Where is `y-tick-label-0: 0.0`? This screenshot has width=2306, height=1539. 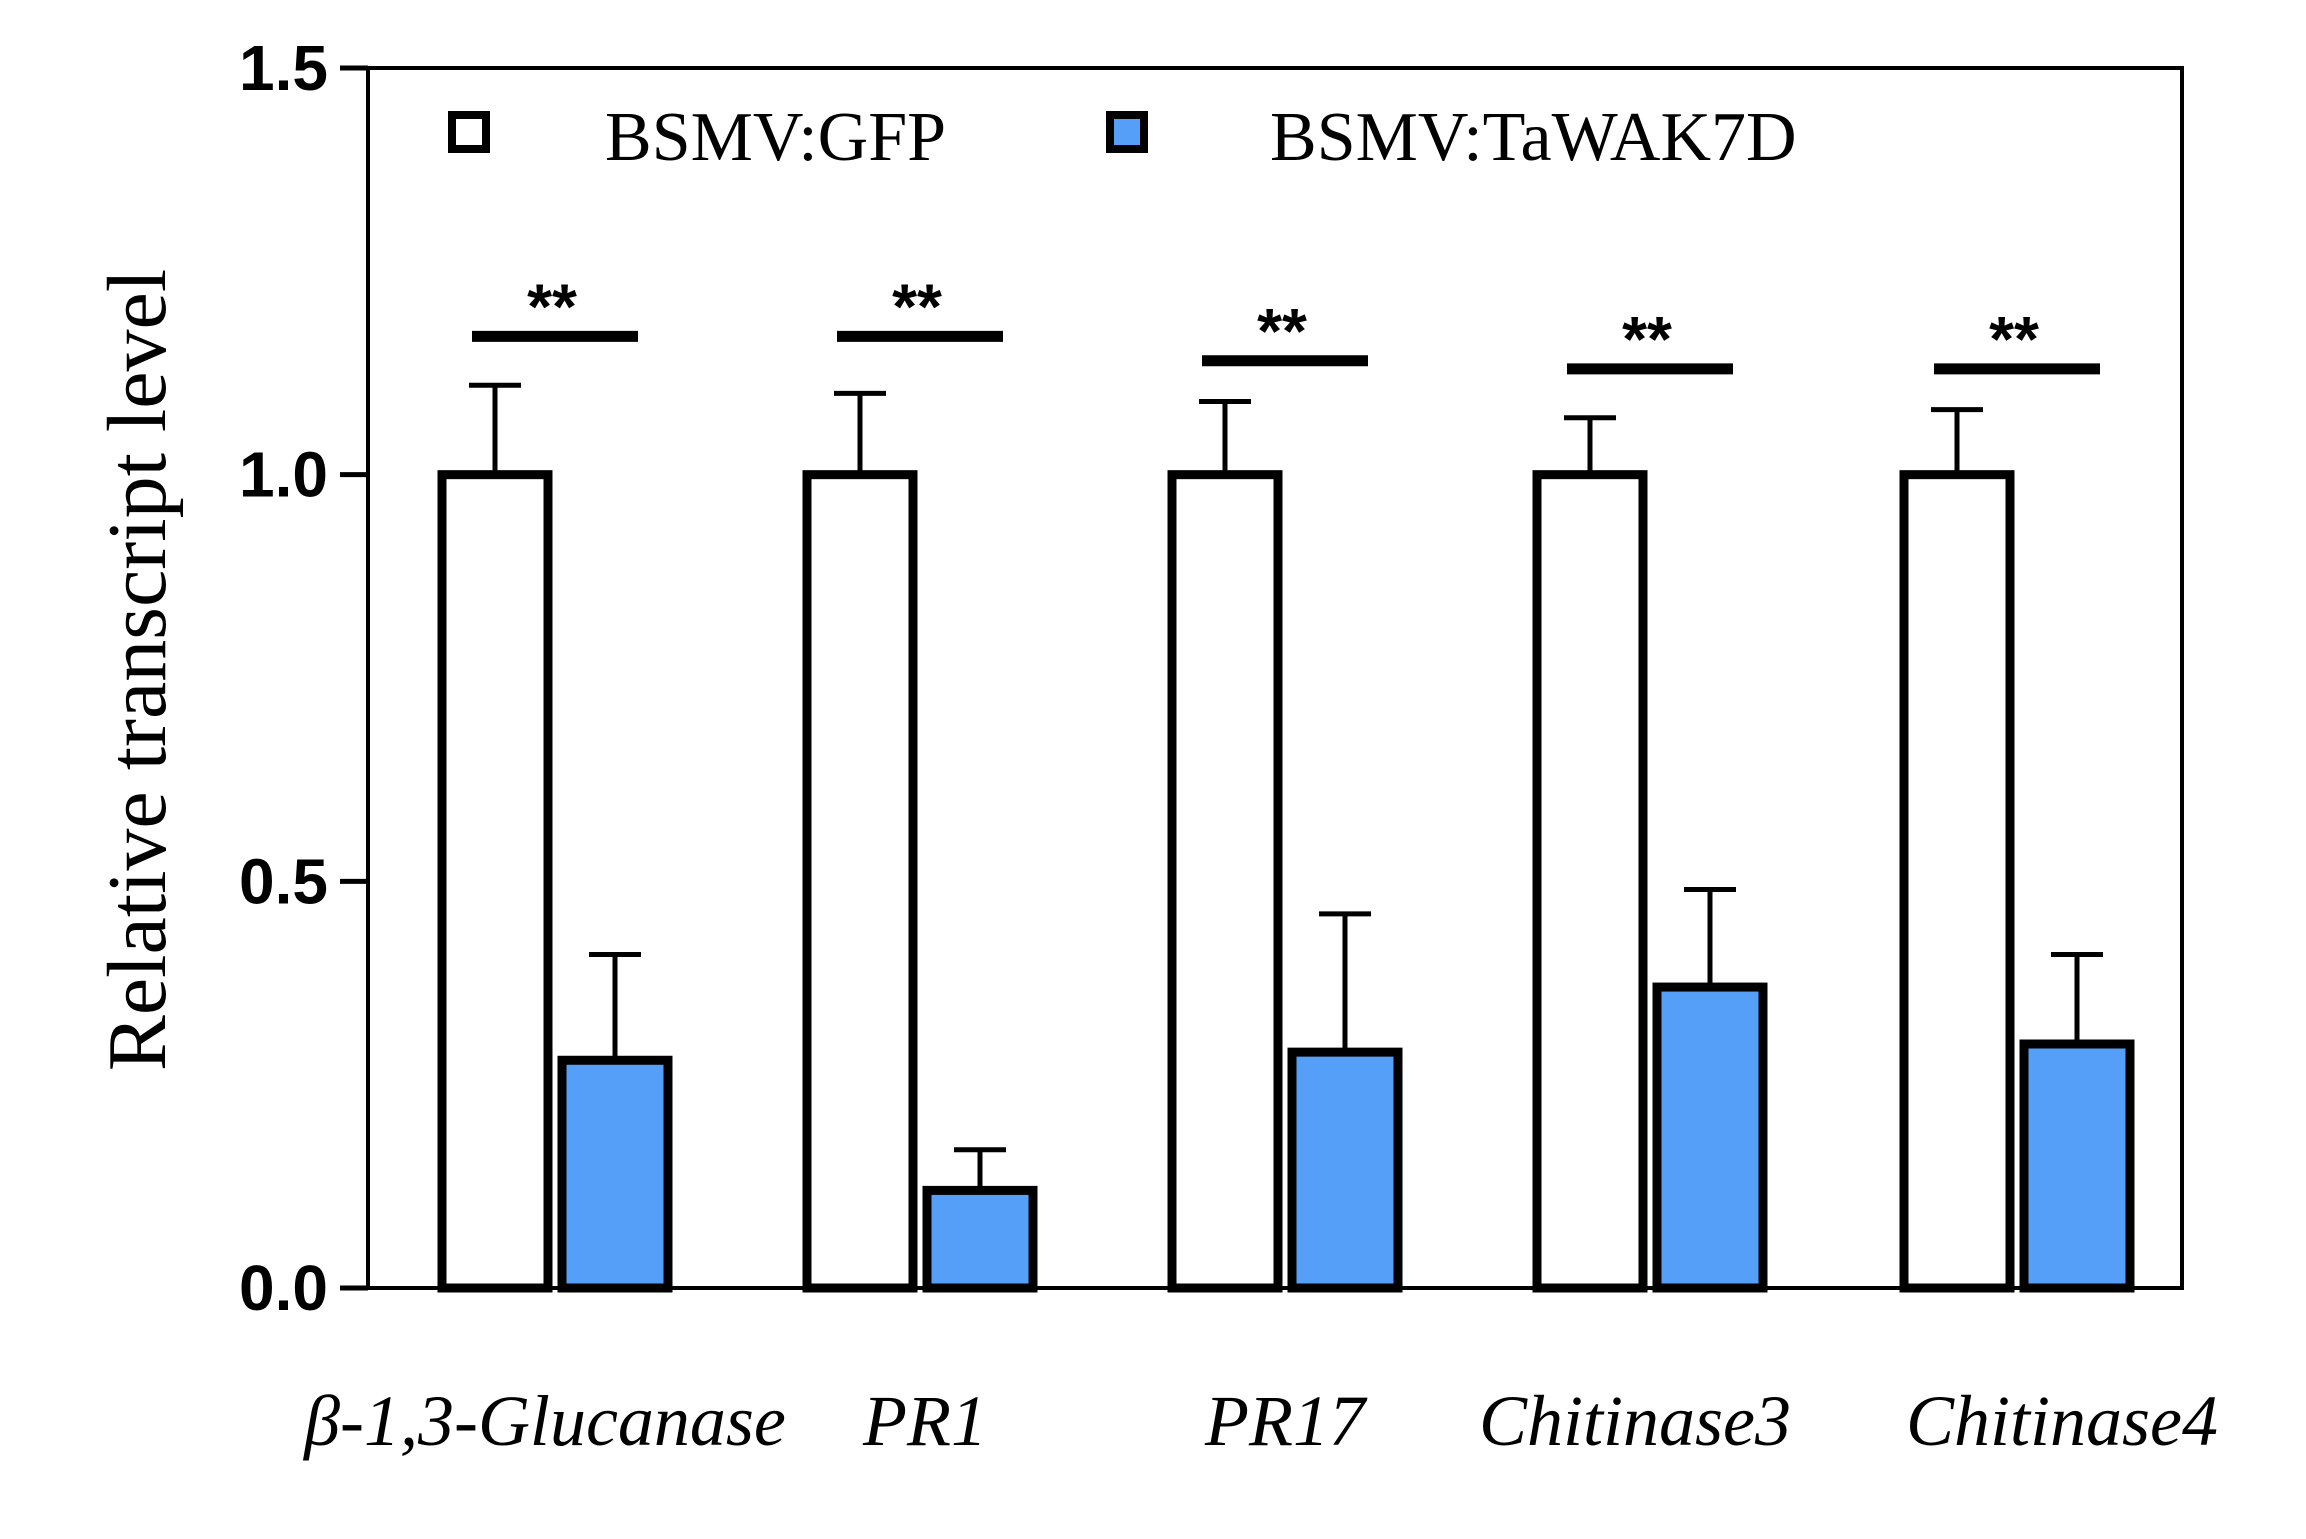
y-tick-label-0: 0.0 is located at coordinates (283, 1288).